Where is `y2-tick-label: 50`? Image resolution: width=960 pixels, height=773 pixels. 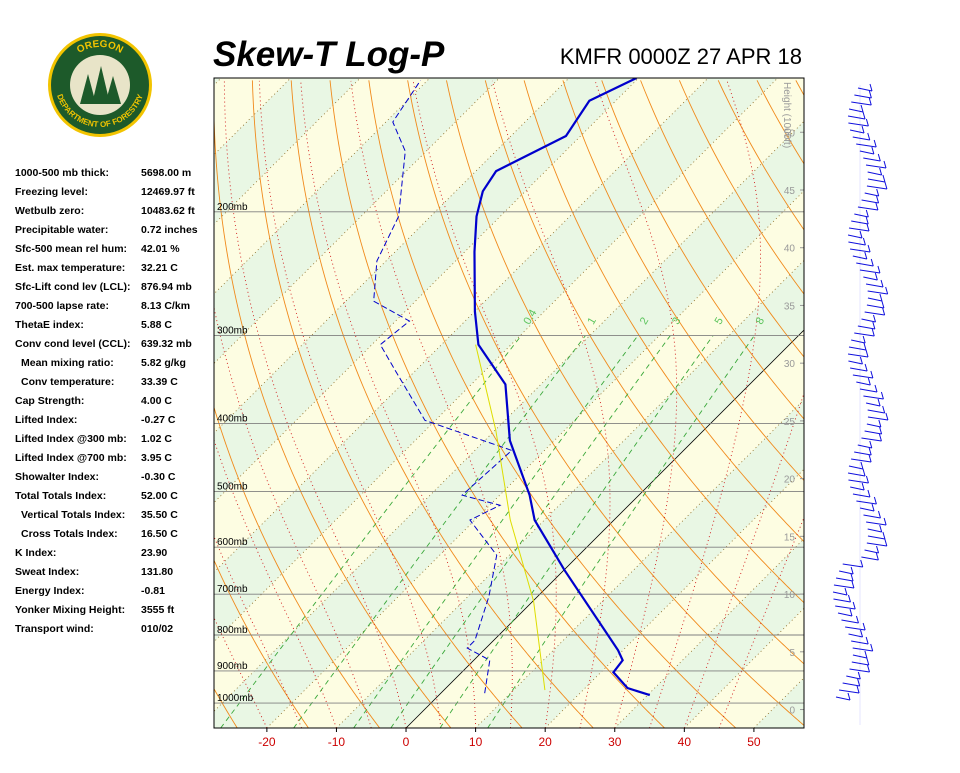
y2-tick-label: 50 is located at coordinates (790, 133).